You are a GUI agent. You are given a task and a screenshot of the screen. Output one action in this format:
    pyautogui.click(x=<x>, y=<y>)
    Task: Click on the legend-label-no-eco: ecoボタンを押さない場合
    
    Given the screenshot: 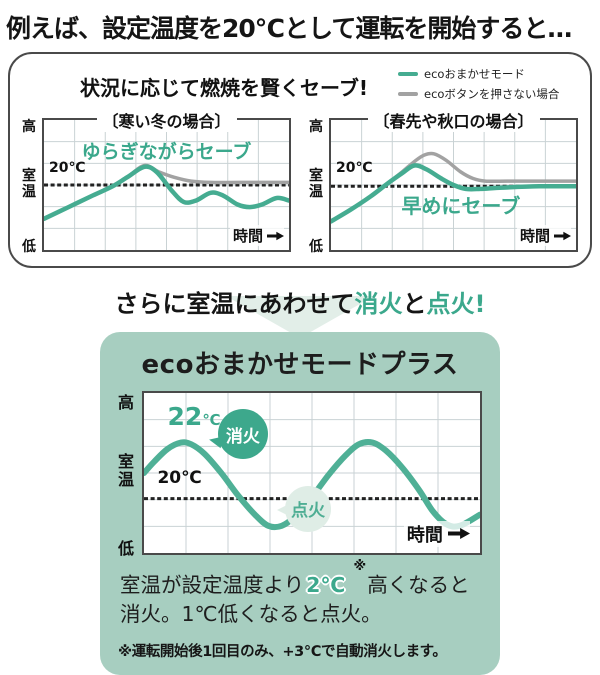 What is the action you would take?
    pyautogui.click(x=492, y=94)
    